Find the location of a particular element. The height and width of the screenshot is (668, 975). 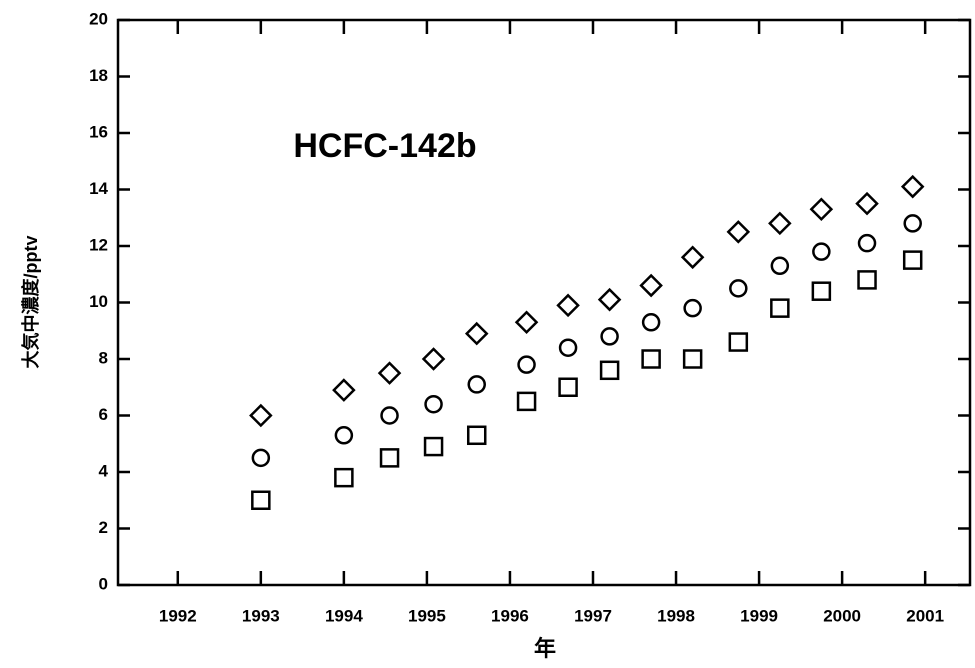

y-axis-label: 大気中濃度/pptv is located at coordinates (30, 302).